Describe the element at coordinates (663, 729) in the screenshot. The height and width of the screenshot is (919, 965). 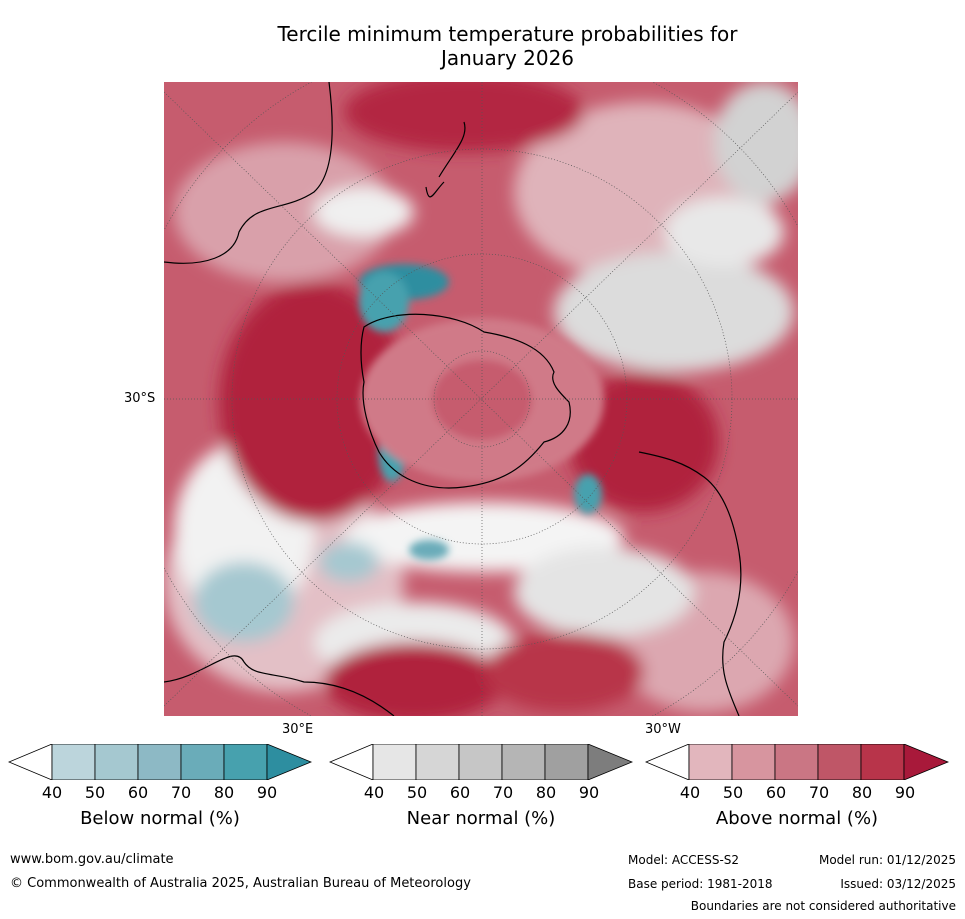
I see `lon-label-30w: 30°W` at that location.